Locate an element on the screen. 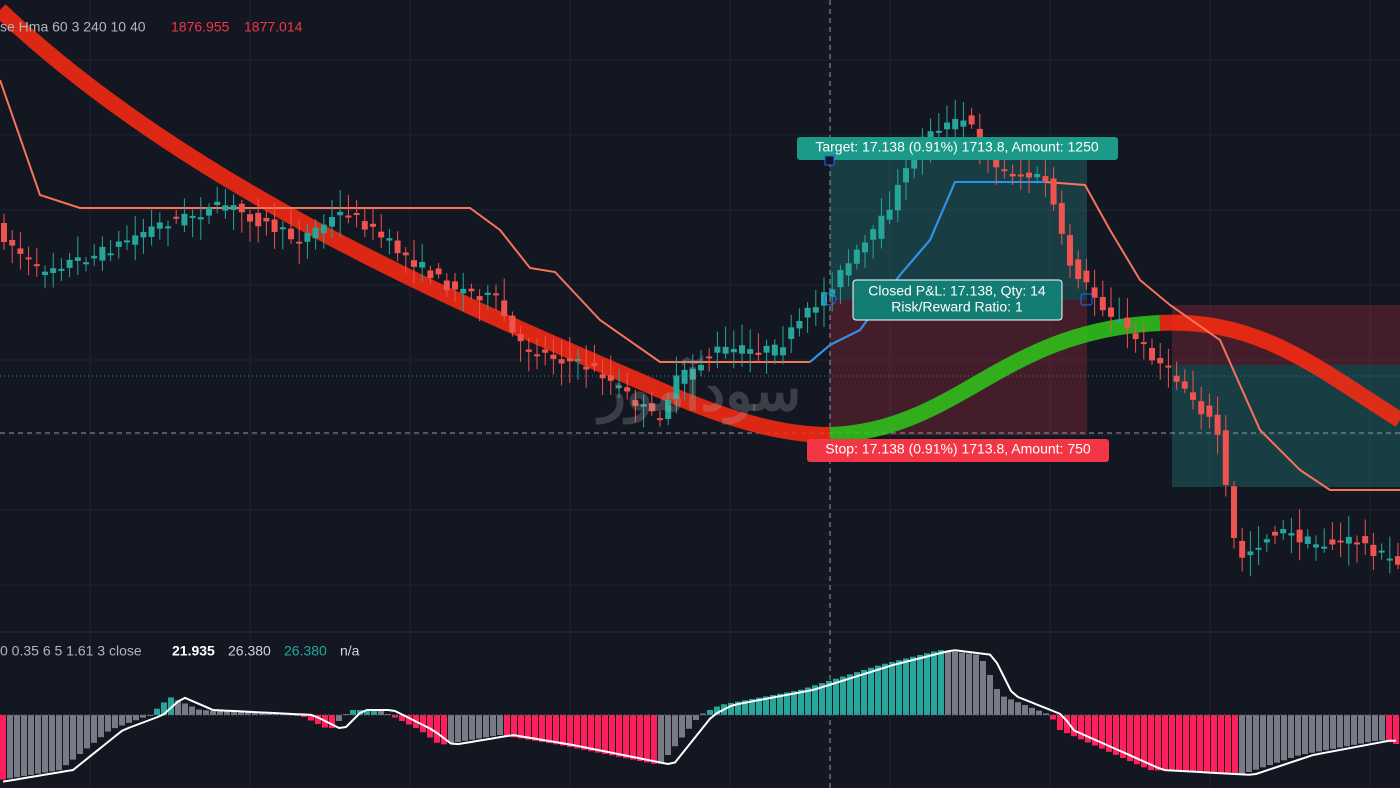 The image size is (1400, 788). watermark: سودآموز is located at coordinates (698, 390).